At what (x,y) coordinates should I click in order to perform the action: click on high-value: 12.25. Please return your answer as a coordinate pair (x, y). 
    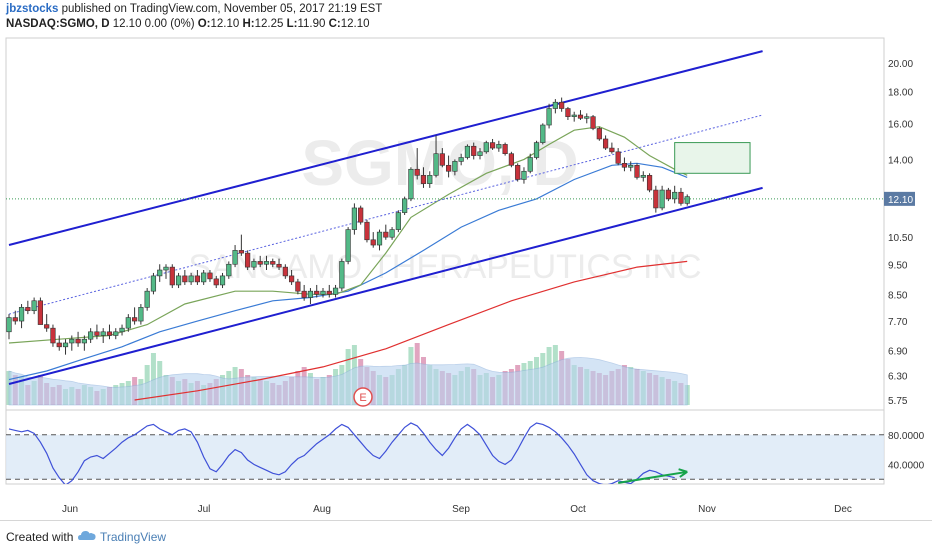
    Looking at the image, I should click on (269, 24).